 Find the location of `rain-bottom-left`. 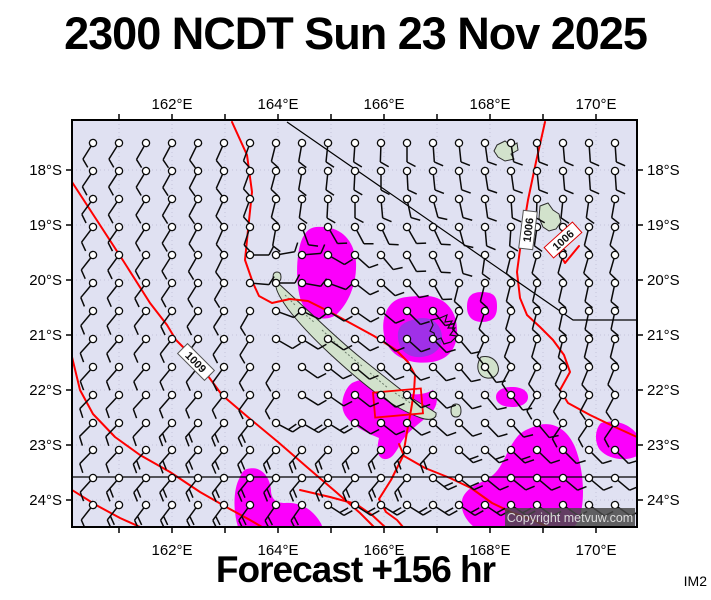

rain-bottom-left is located at coordinates (278, 497).